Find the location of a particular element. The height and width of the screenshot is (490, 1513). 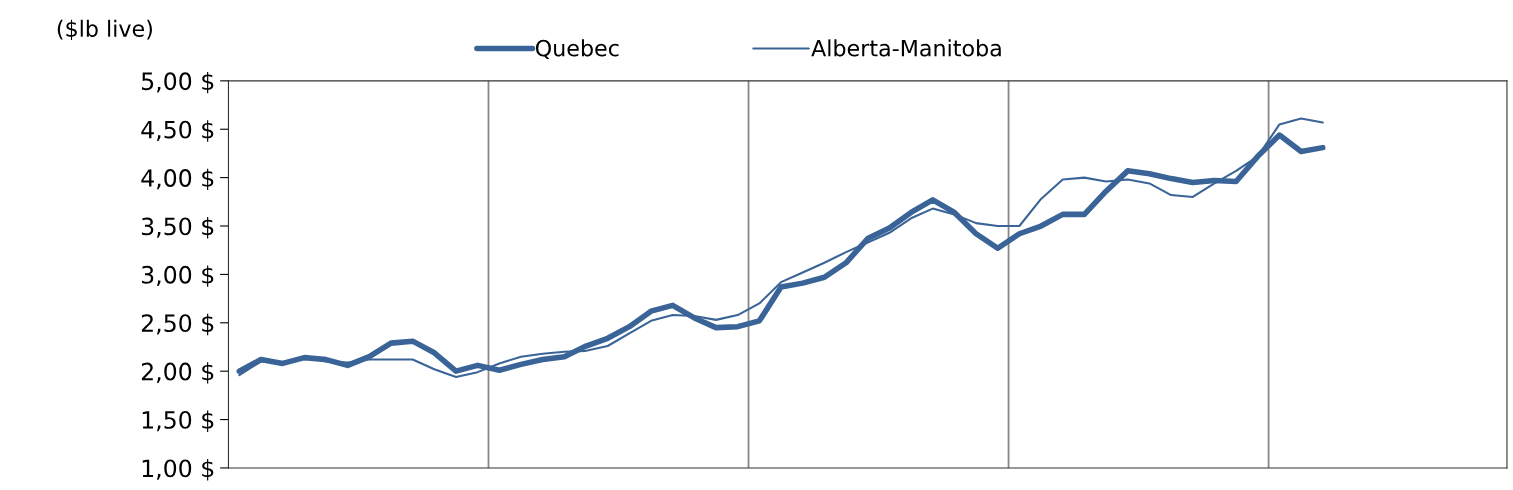

y-axis-title: ($lb live) is located at coordinates (104, 29).